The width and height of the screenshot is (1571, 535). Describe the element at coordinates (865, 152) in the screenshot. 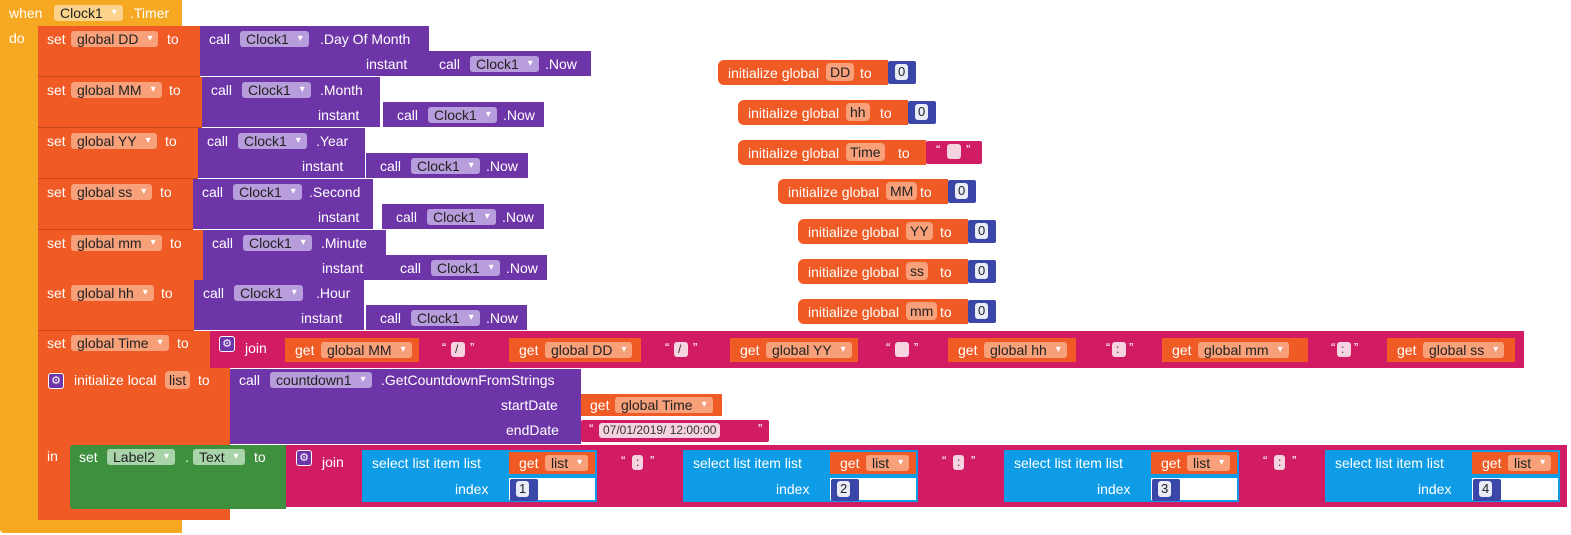

I see `global-var-name: Time` at that location.